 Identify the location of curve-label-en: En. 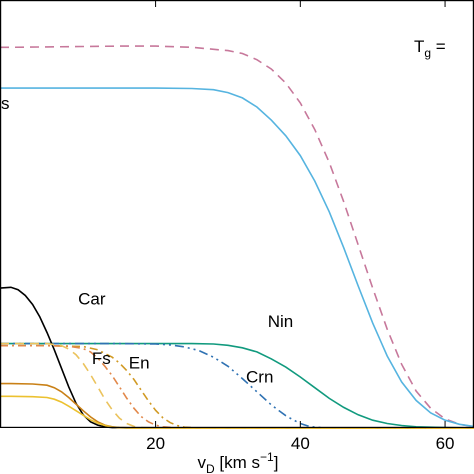
(139, 362).